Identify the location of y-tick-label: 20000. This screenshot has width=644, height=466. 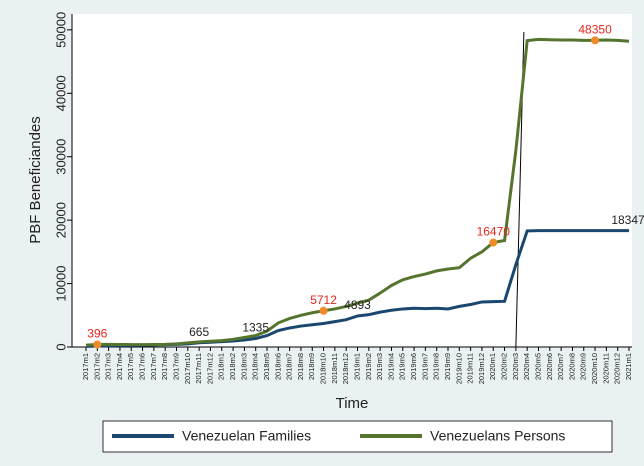
(60, 220).